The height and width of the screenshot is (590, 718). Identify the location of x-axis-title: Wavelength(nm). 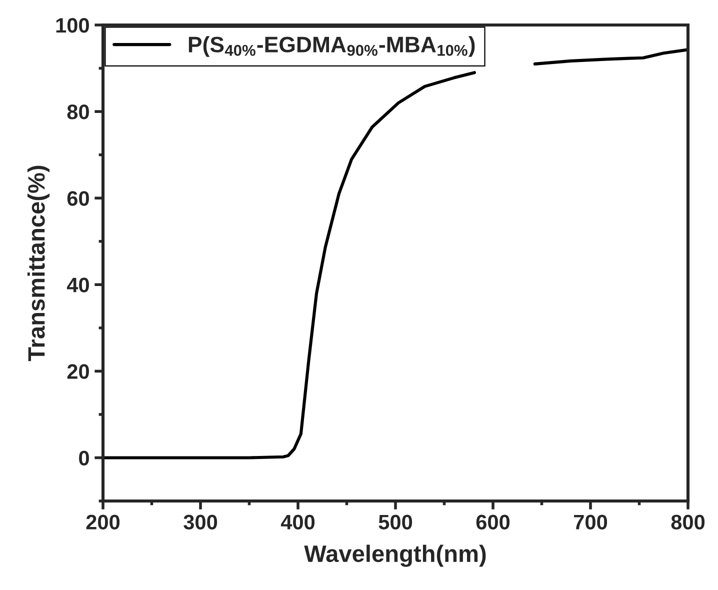
(395, 555).